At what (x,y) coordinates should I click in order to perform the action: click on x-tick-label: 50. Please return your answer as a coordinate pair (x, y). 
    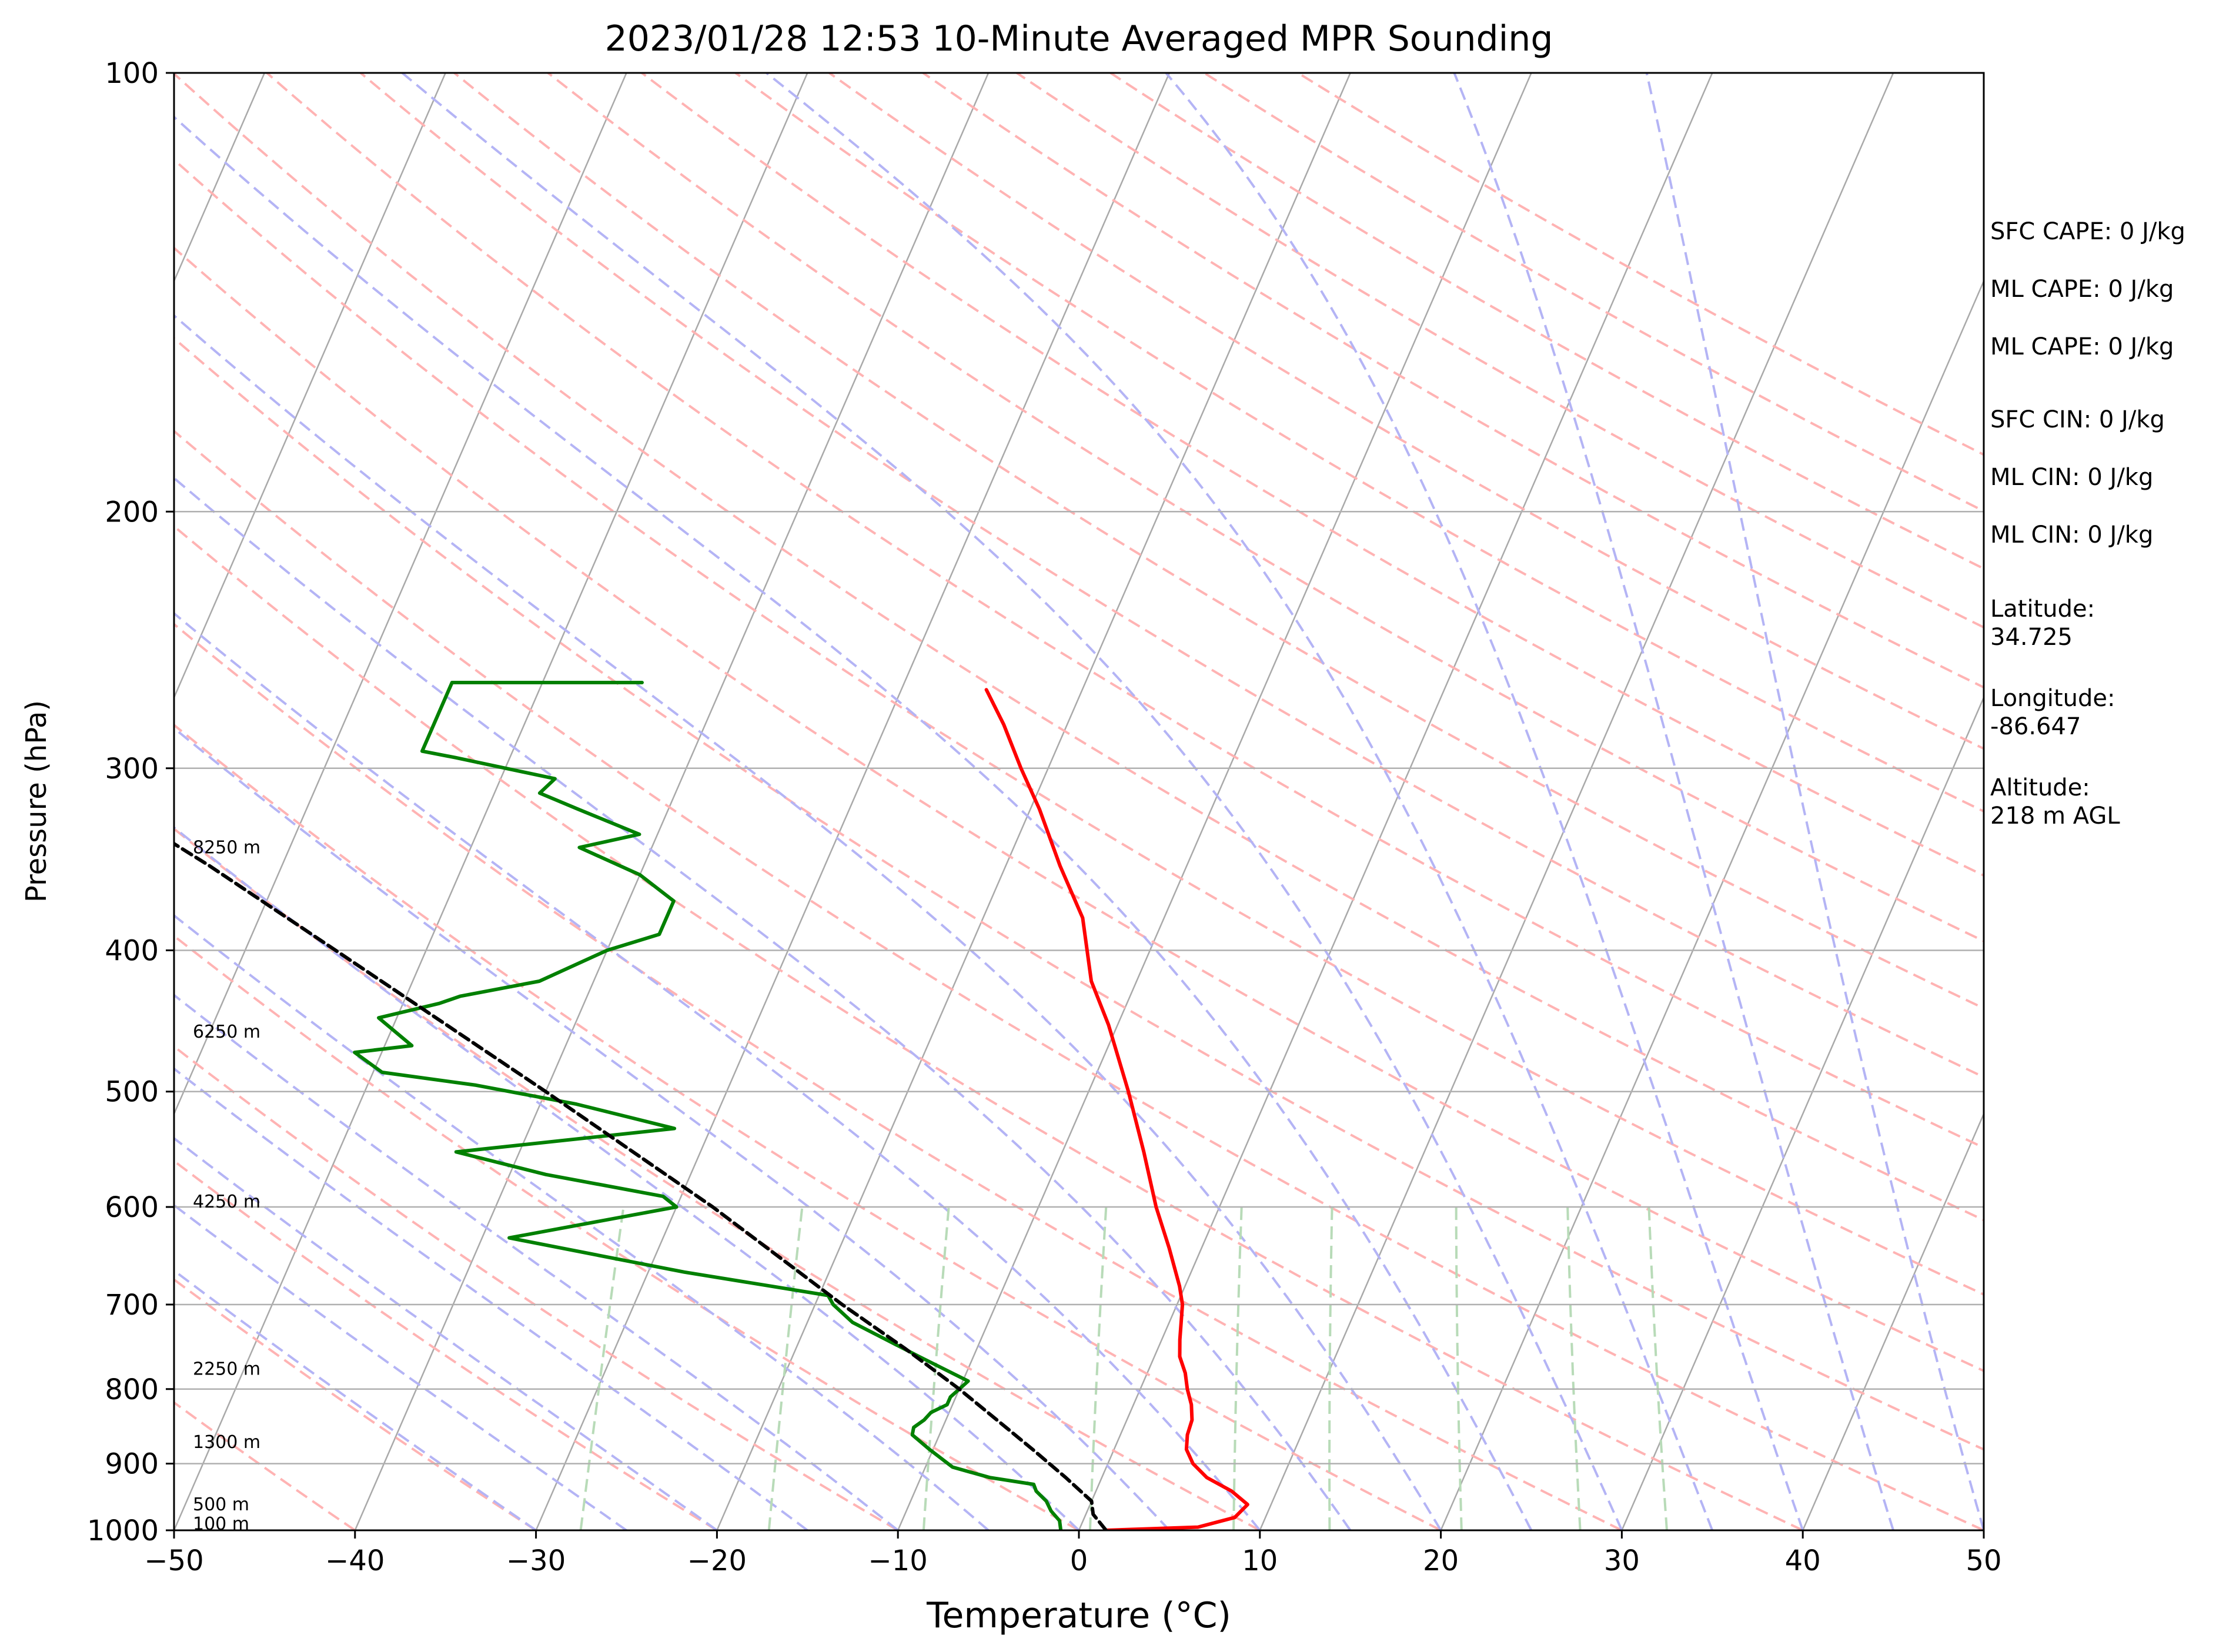
    Looking at the image, I should click on (1984, 1560).